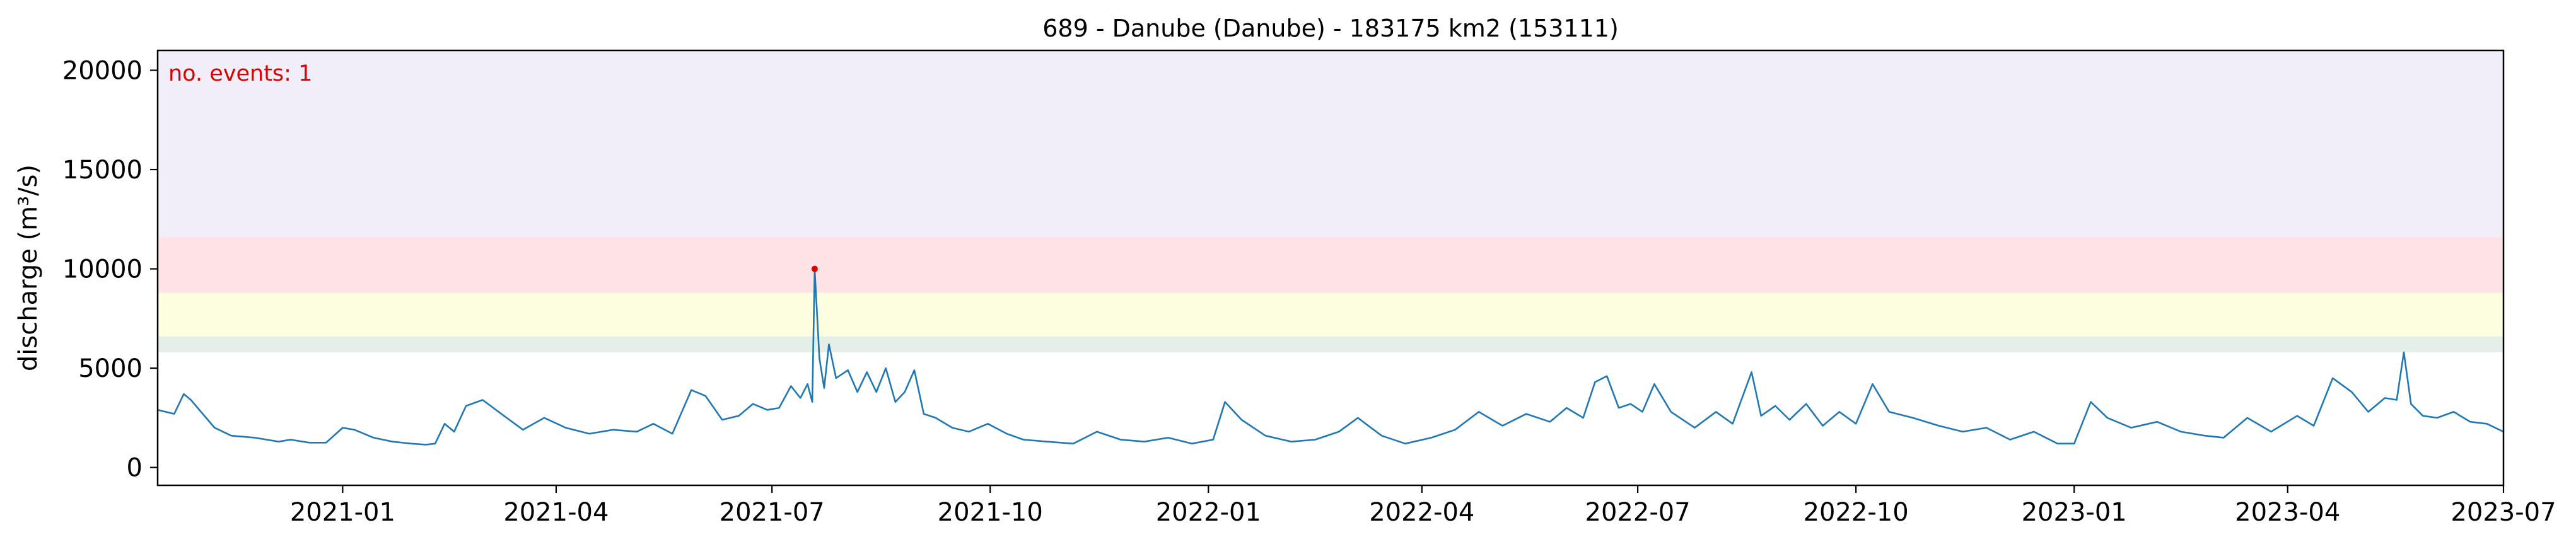  What do you see at coordinates (556, 512) in the screenshot?
I see `x-tick-label: 2021-04` at bounding box center [556, 512].